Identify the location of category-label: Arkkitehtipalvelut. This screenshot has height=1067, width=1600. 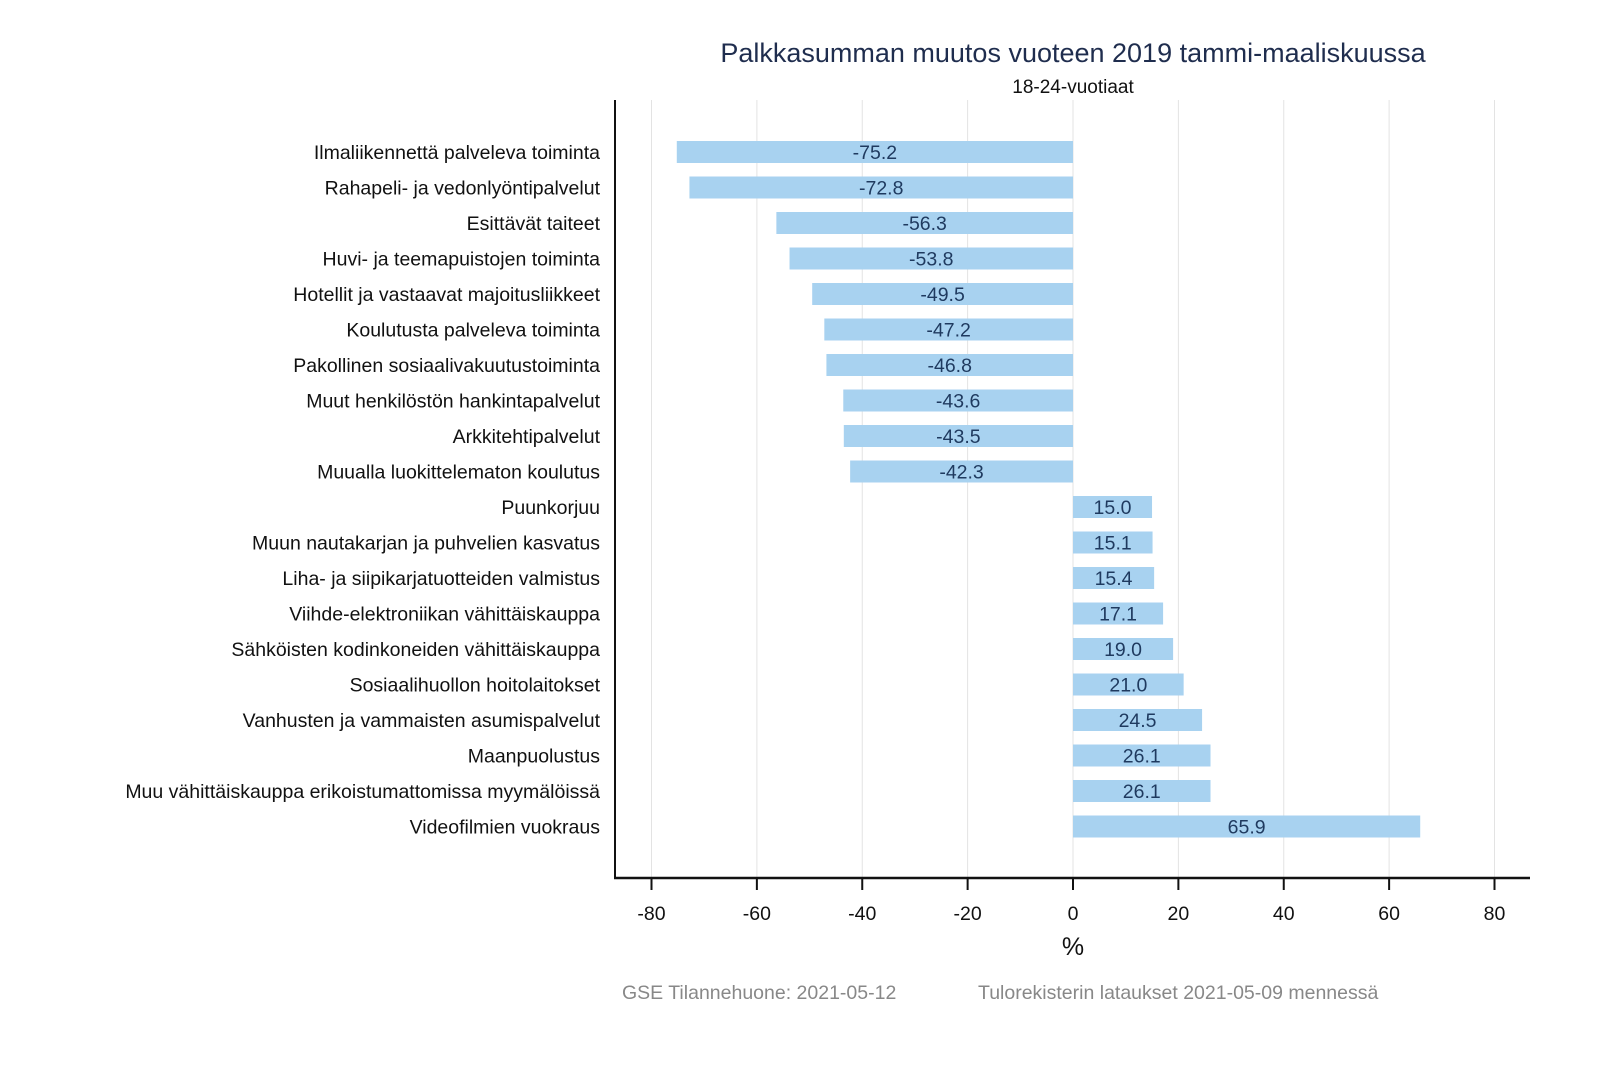
(527, 437).